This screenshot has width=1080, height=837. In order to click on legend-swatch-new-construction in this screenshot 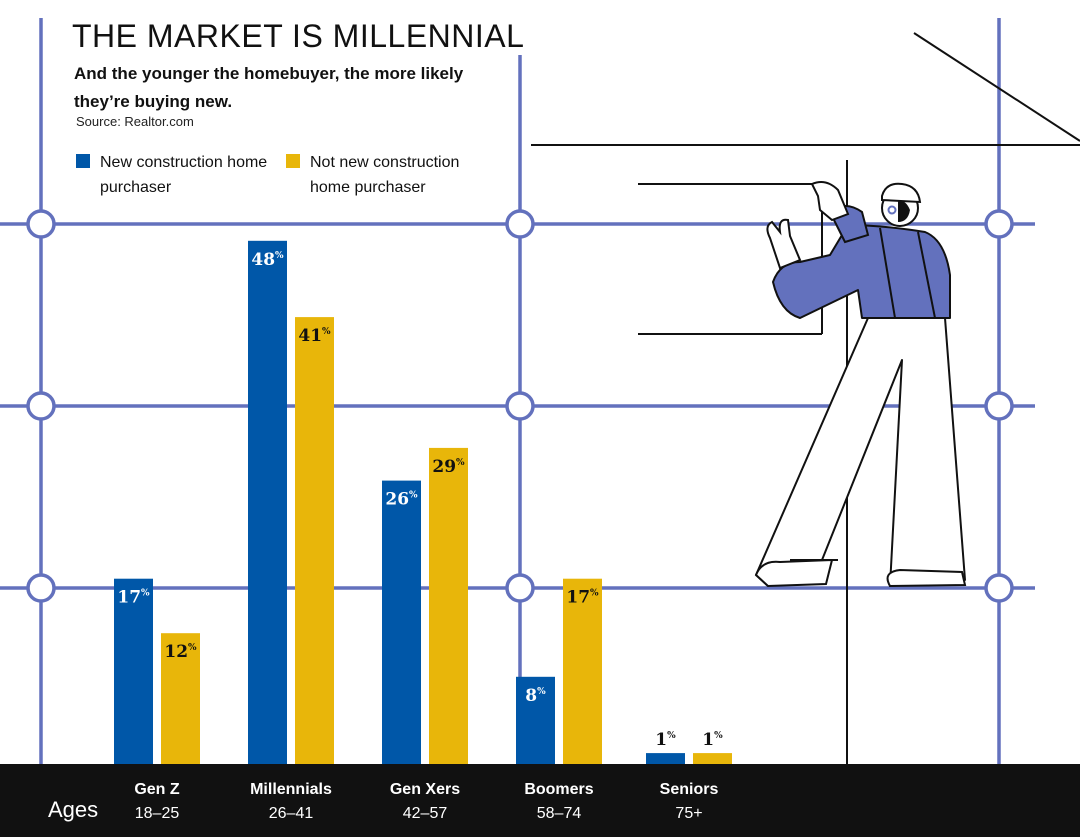, I will do `click(83, 161)`.